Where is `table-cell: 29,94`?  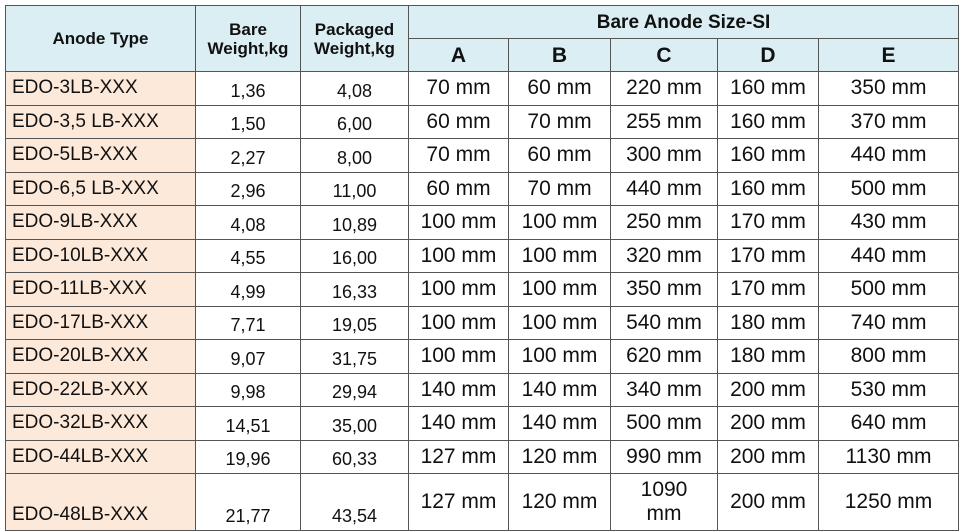 table-cell: 29,94 is located at coordinates (354, 389).